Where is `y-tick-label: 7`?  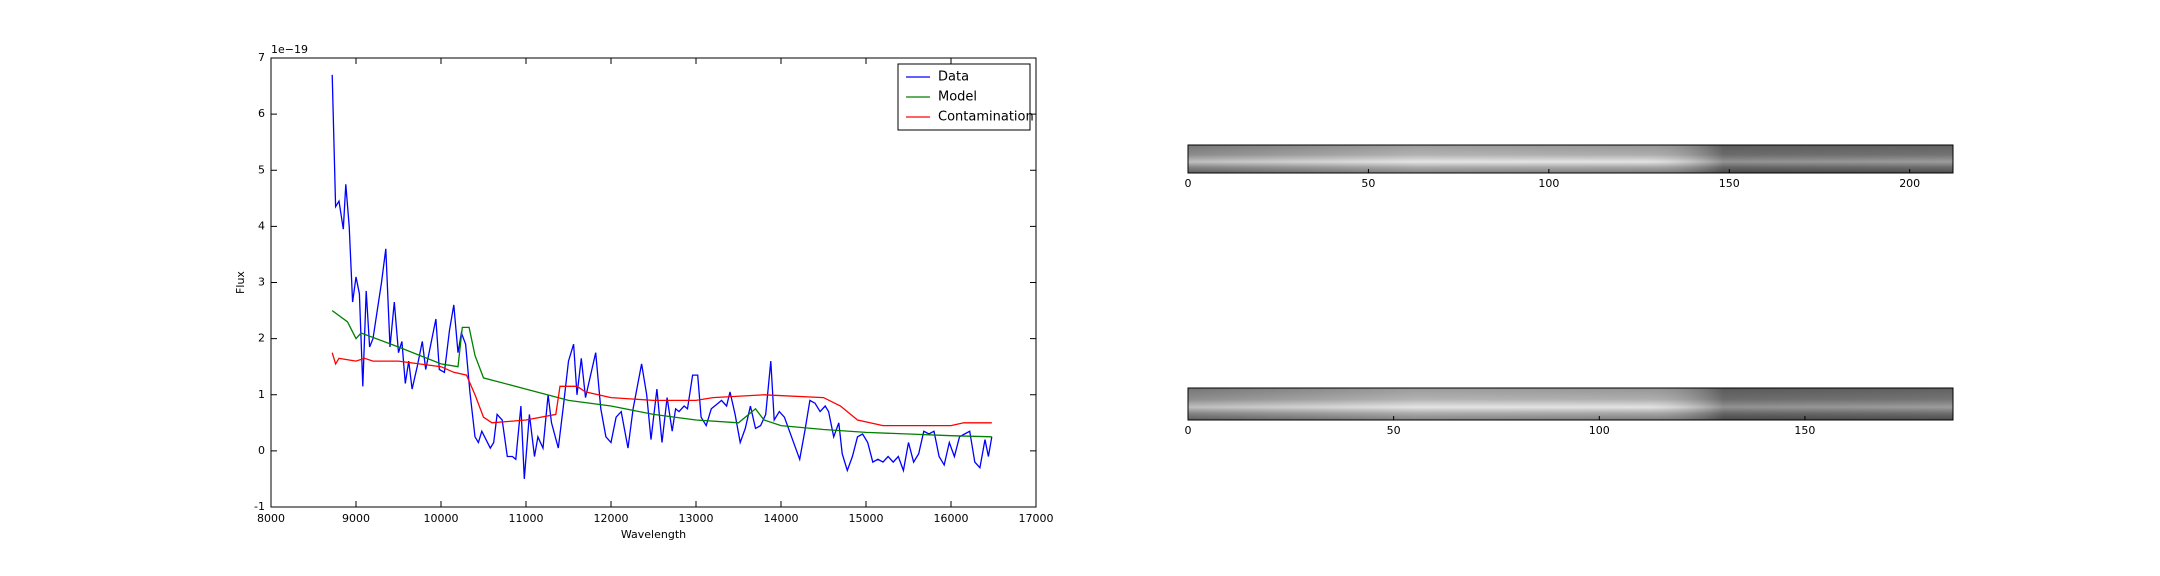 y-tick-label: 7 is located at coordinates (261, 57).